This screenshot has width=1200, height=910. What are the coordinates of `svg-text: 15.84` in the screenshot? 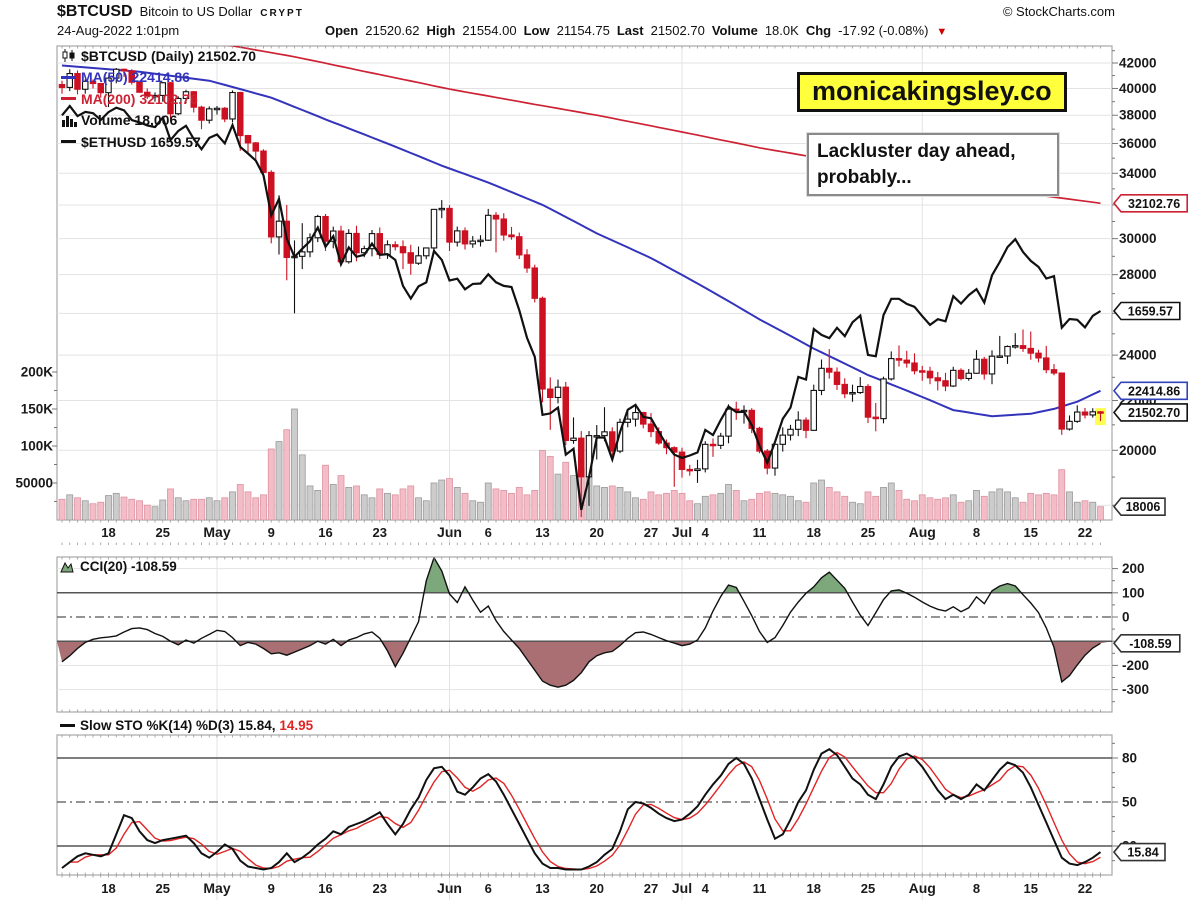 It's located at (1142, 853).